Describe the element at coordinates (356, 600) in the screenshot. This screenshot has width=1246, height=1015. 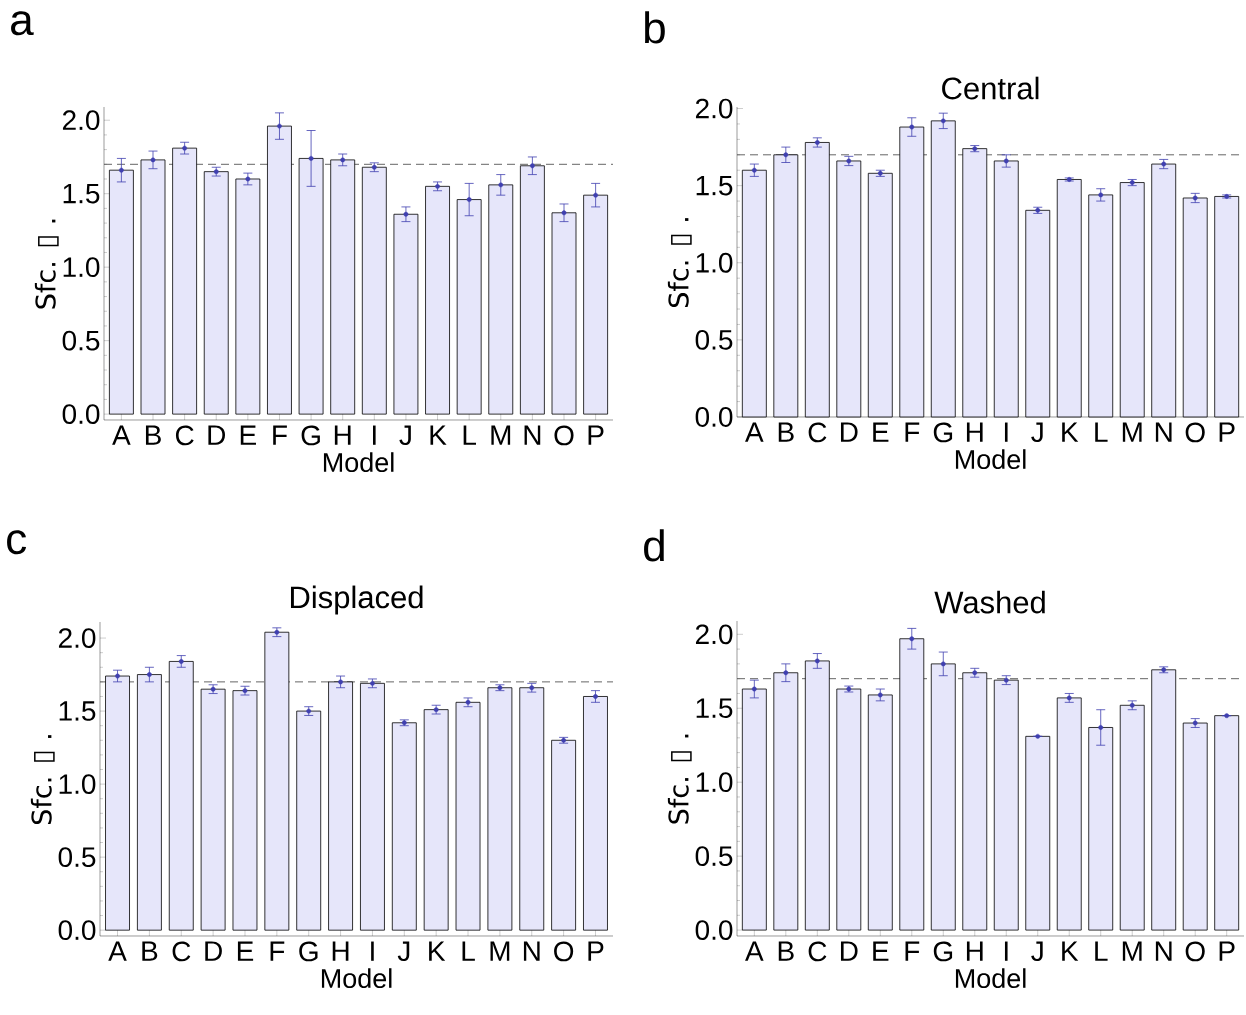
I see `chart-title: Displaced` at that location.